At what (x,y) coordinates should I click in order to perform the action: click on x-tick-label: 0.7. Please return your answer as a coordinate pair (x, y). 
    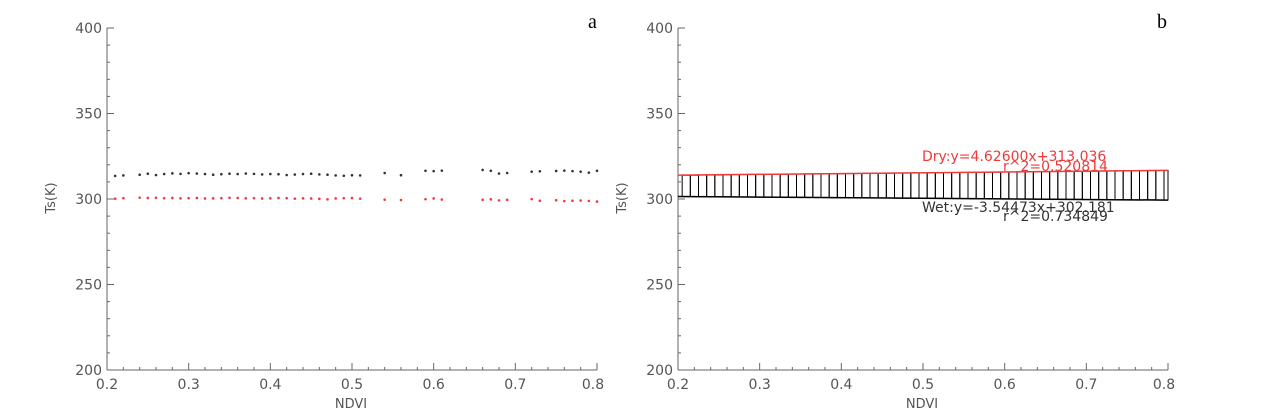
    Looking at the image, I should click on (515, 385).